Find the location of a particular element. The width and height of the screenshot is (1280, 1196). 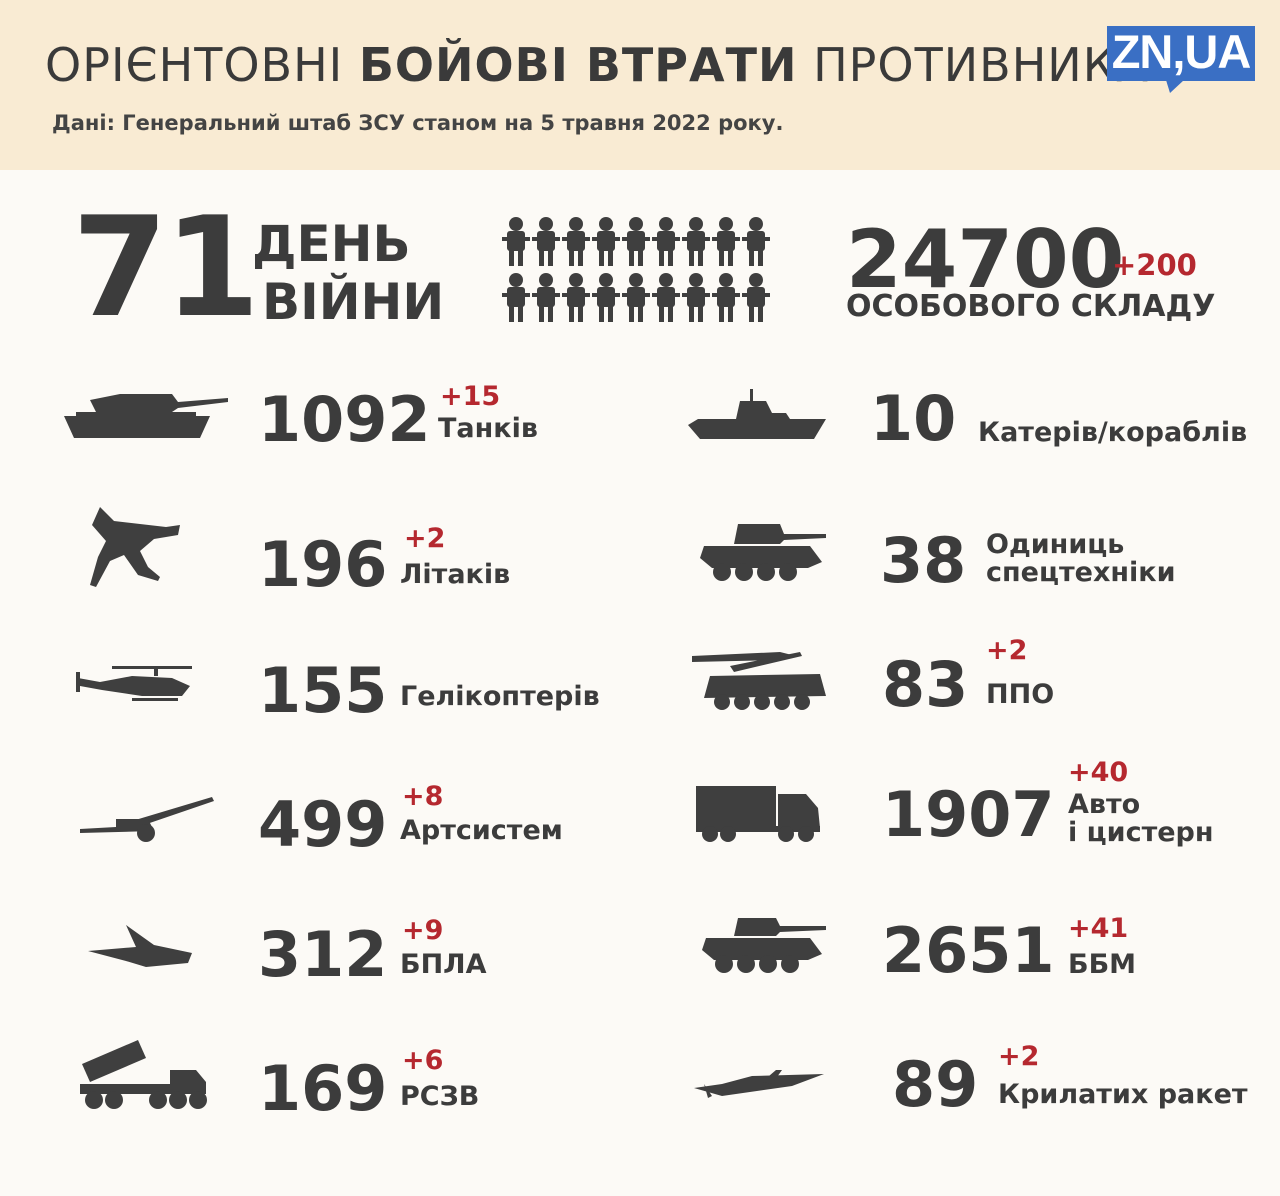

helicopter-icon is located at coordinates (134, 683).